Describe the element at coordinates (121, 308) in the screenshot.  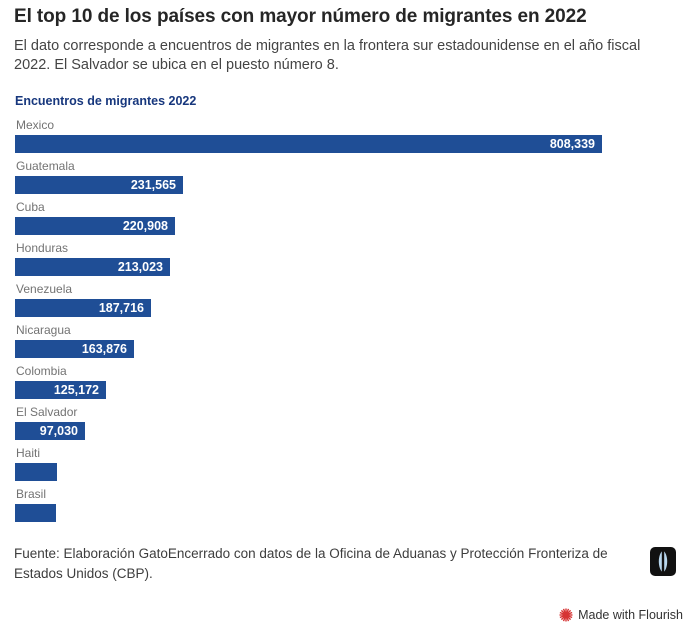
I see `bar-value-label: 187,716` at that location.